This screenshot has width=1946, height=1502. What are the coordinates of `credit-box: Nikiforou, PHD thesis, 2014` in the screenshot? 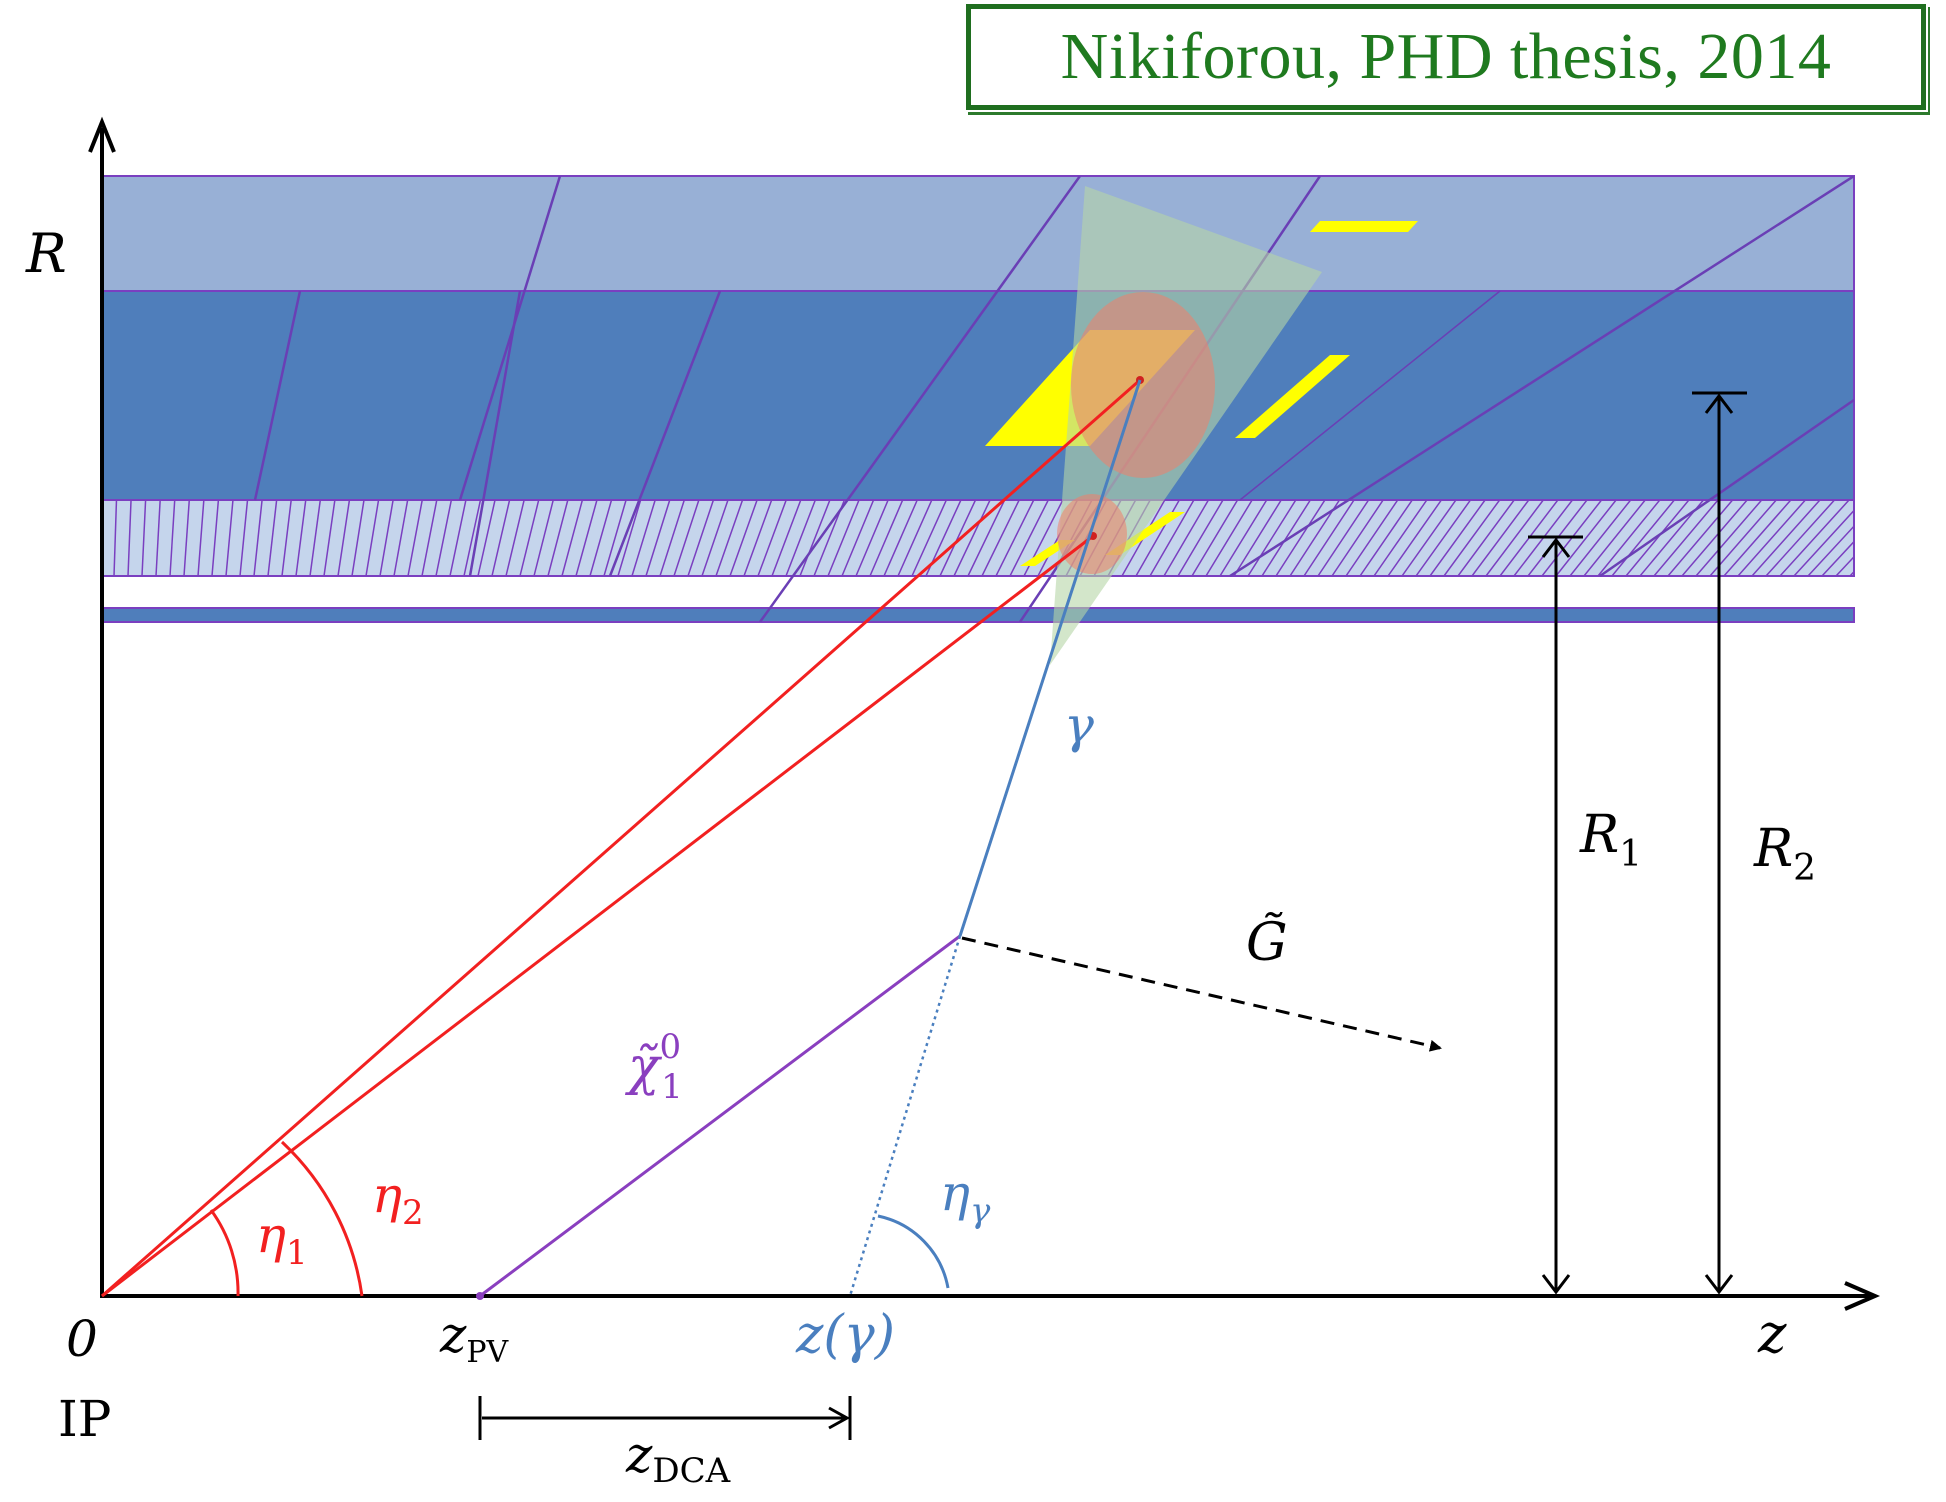 It's located at (1446, 57).